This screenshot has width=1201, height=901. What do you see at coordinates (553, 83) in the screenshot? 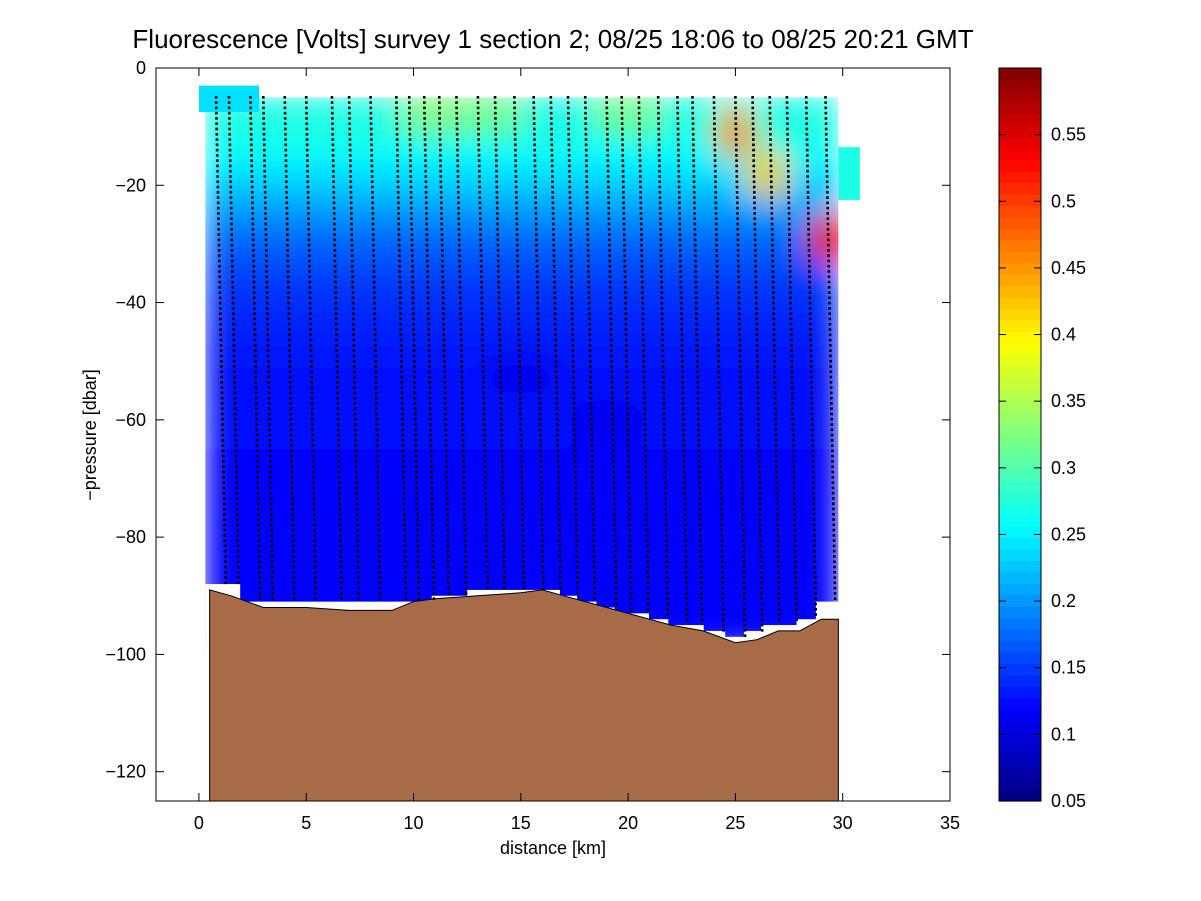
I see `surface-mask` at bounding box center [553, 83].